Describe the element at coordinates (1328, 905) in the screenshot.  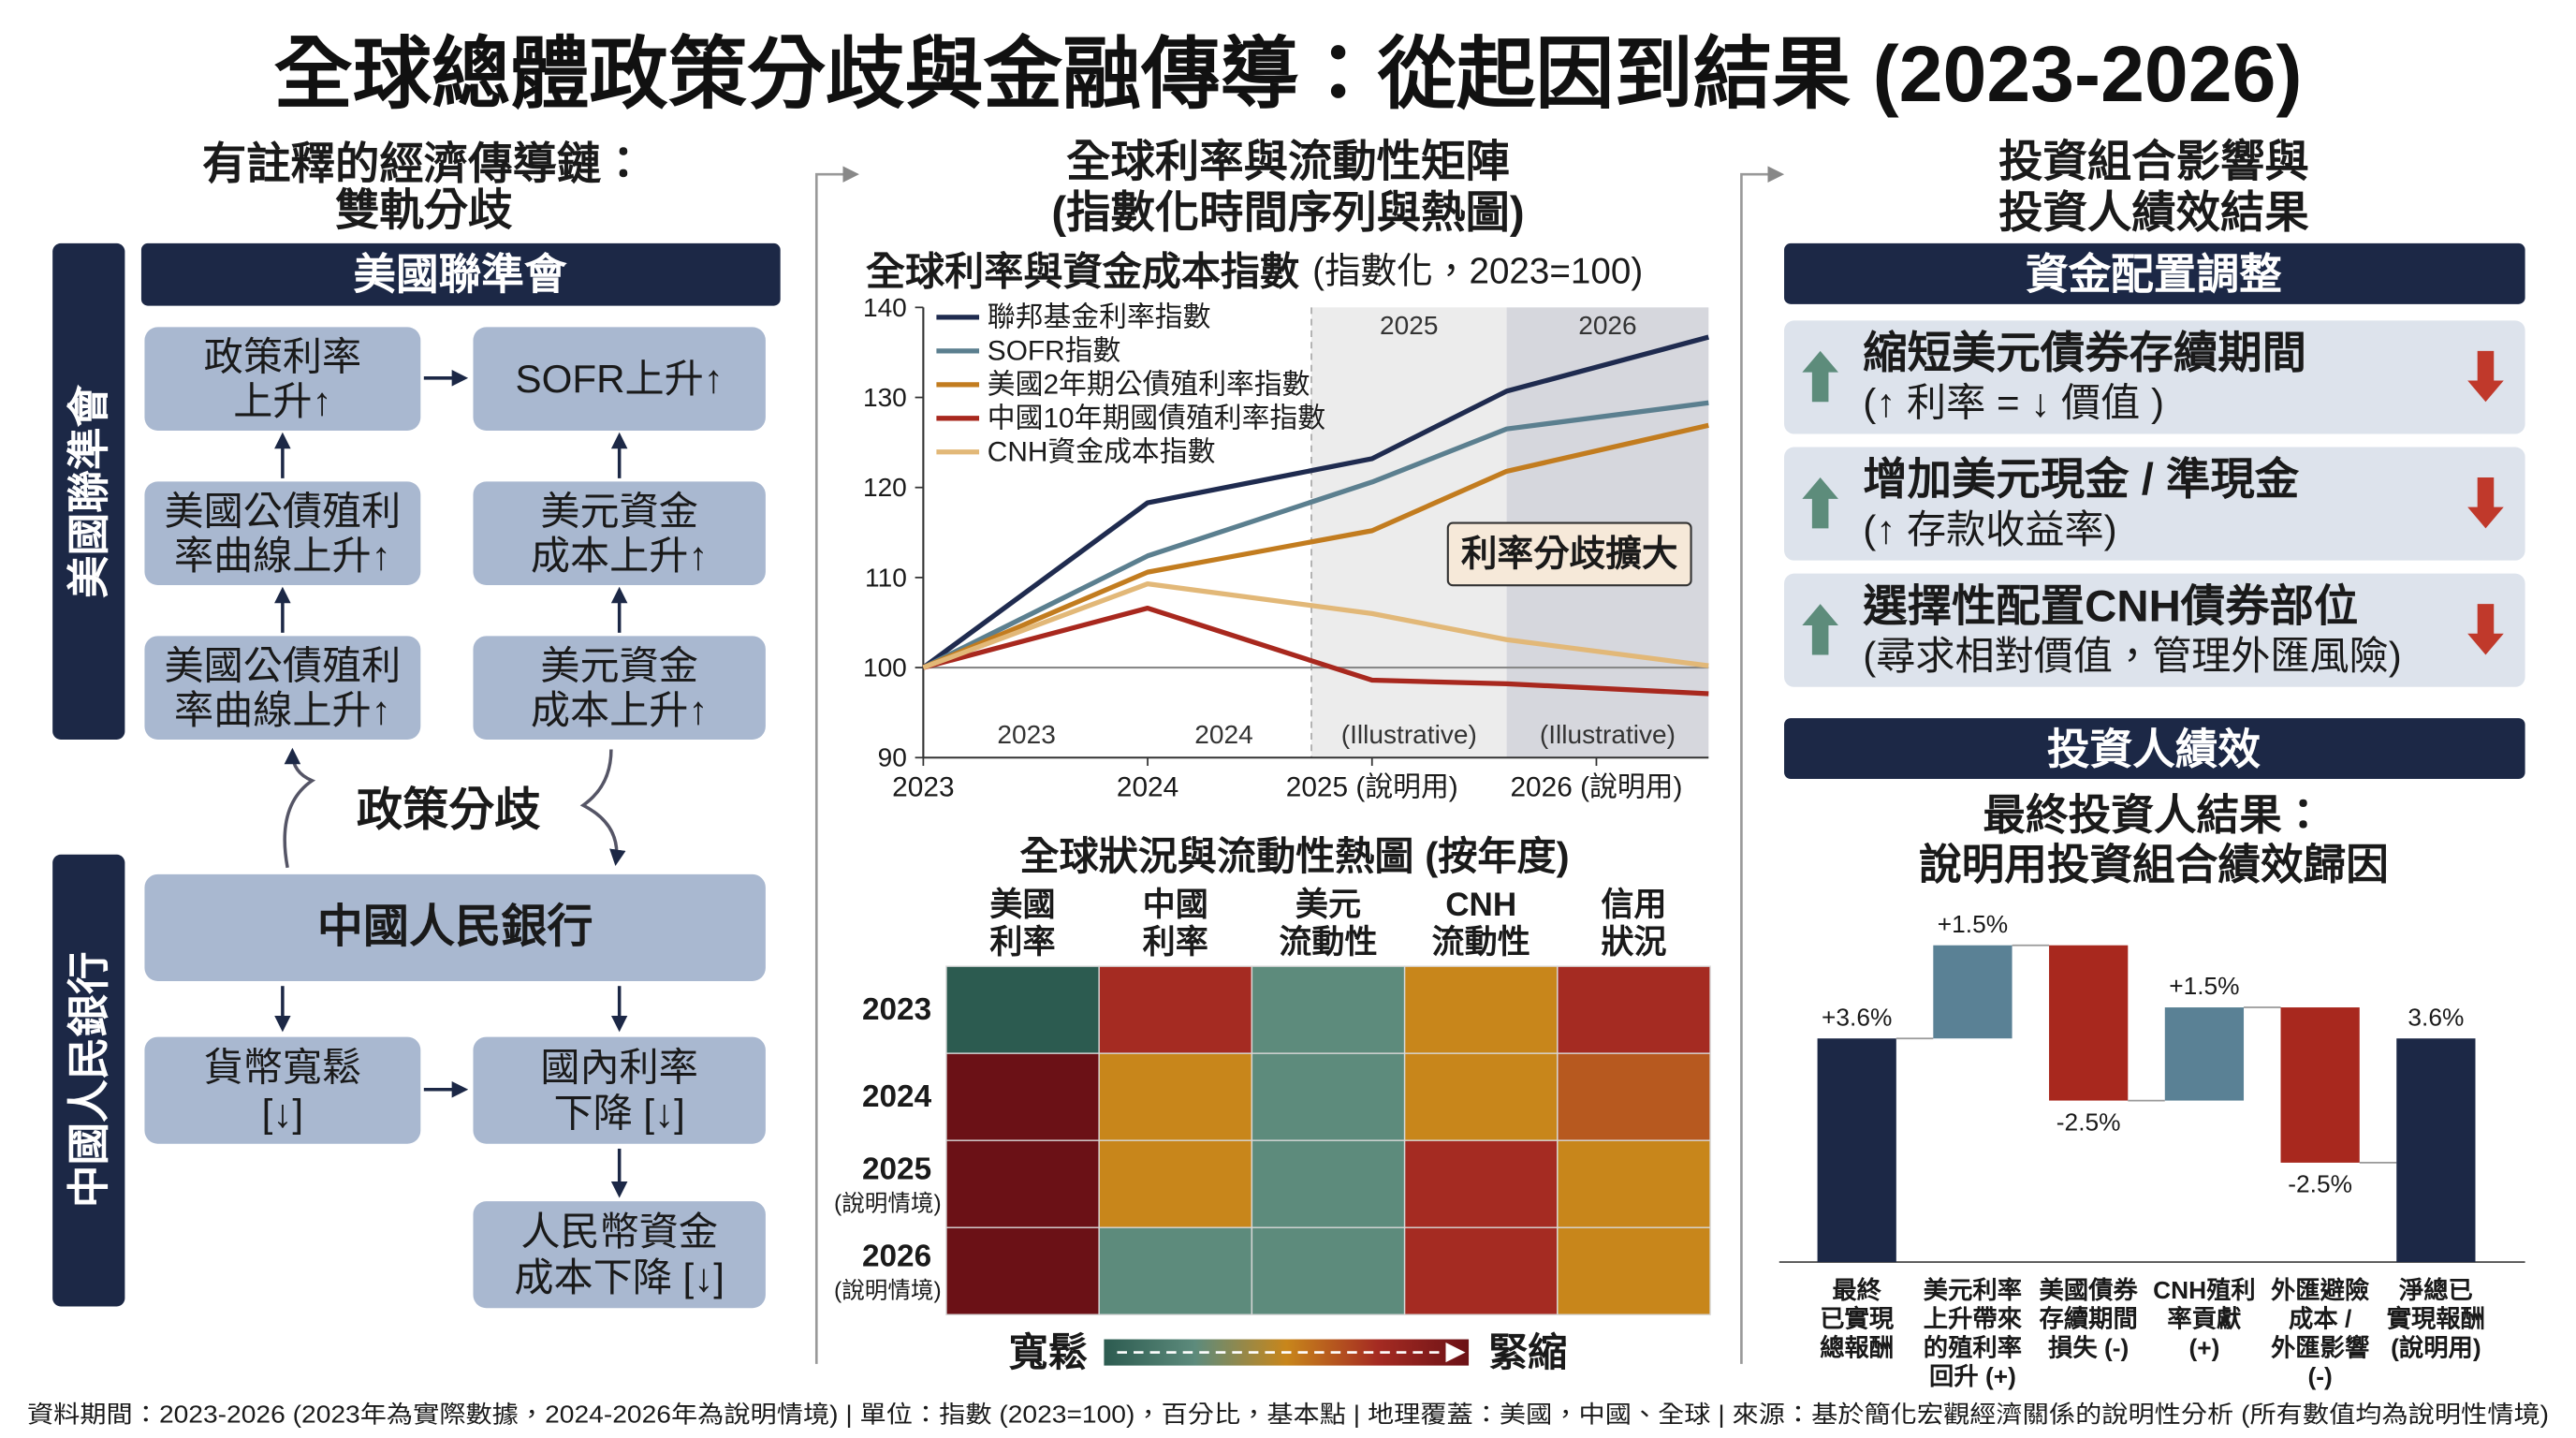
I see `column-header: 美元` at that location.